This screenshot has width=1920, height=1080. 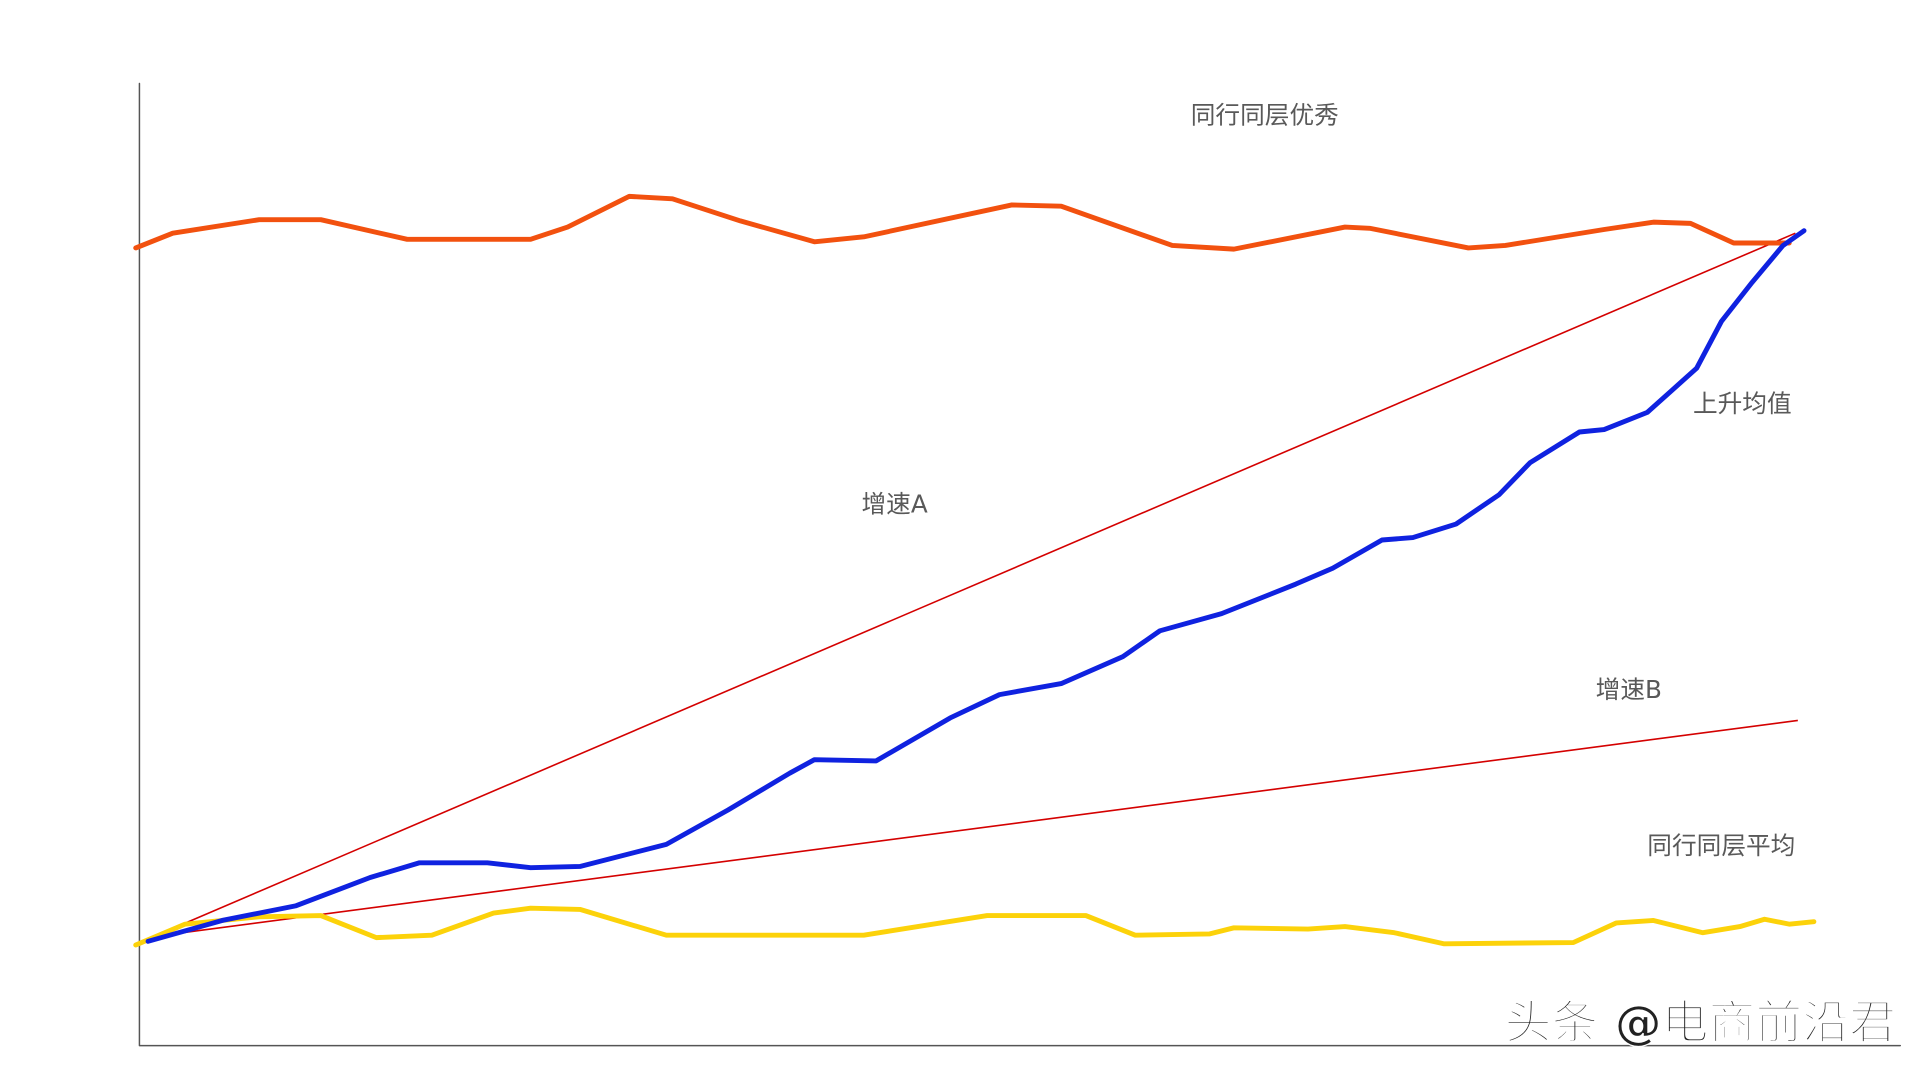 What do you see at coordinates (1700, 1024) in the screenshot?
I see `watermark: 头条 @电商前沿君` at bounding box center [1700, 1024].